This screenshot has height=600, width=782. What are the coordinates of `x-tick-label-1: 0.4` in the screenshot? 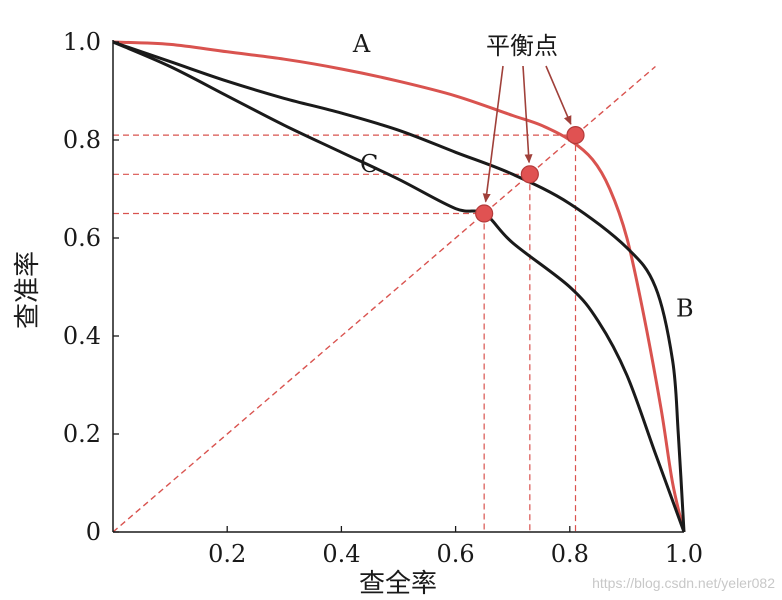 It's located at (341, 554).